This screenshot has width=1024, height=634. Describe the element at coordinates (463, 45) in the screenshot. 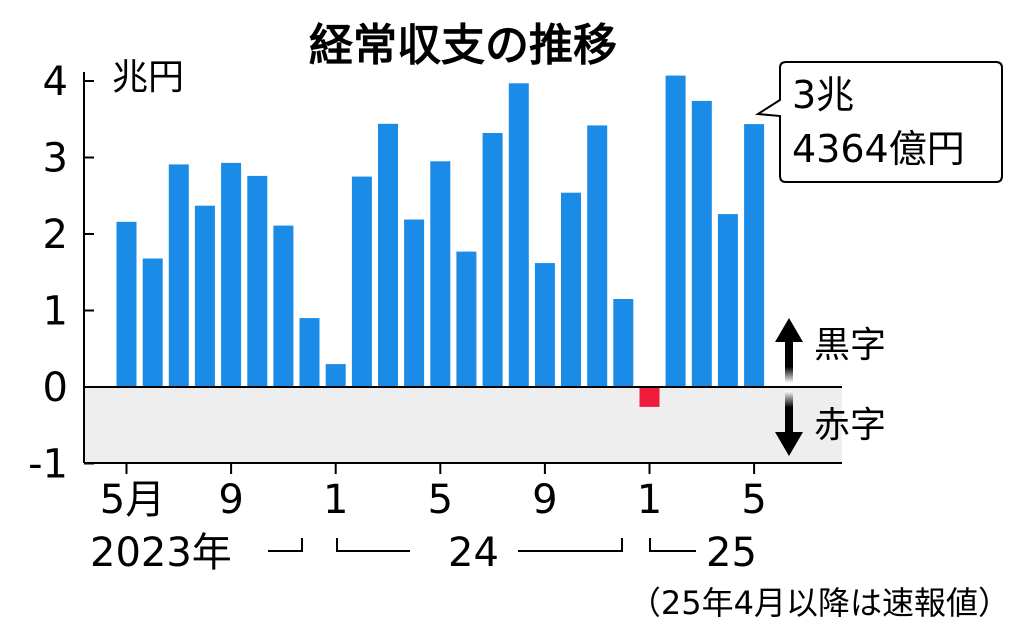

I see `chart-title: 経常収支の推移` at that location.